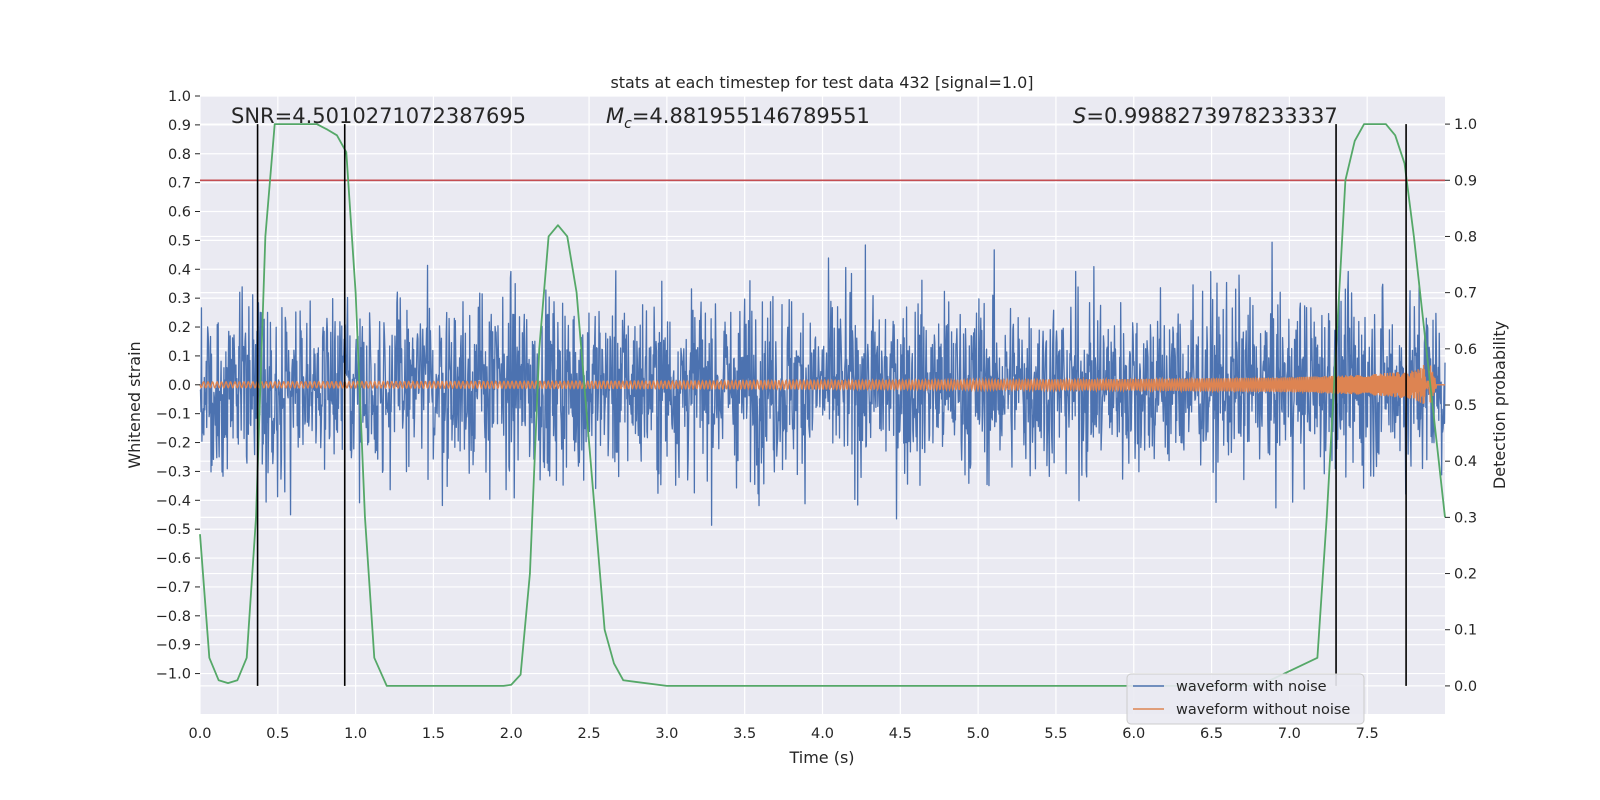 The height and width of the screenshot is (800, 1600). I want to click on left-y-tick-label: 0.0, so click(179, 386).